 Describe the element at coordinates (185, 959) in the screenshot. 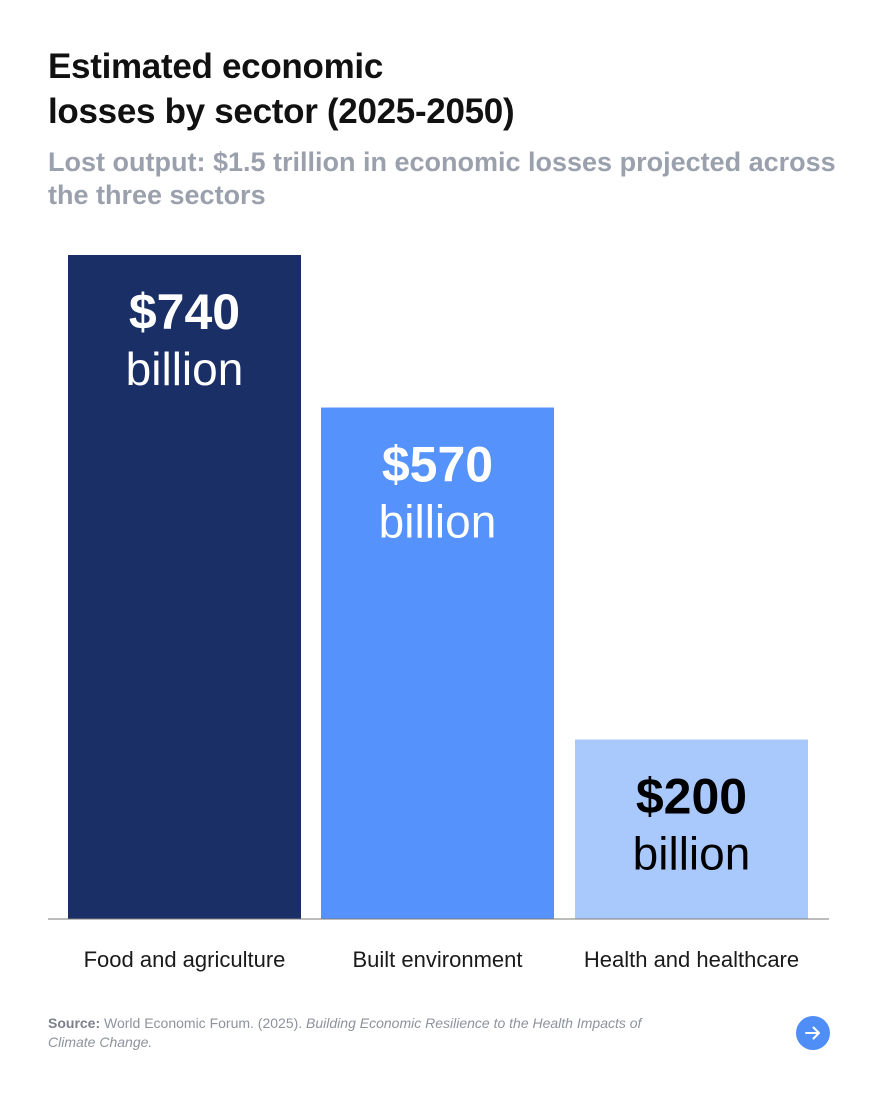

I see `category-label-1: Food and agriculture` at that location.